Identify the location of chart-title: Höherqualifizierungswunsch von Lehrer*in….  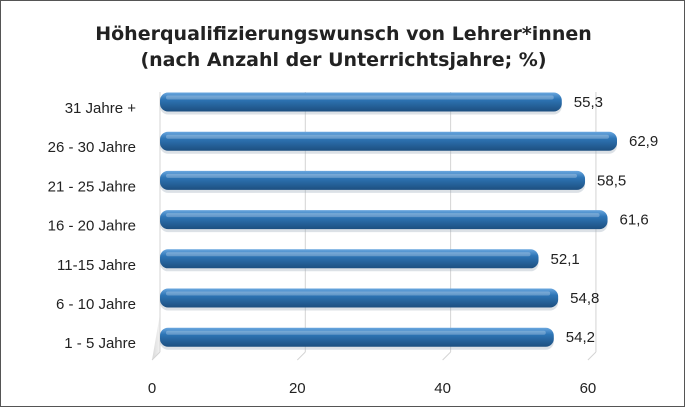
(343, 47).